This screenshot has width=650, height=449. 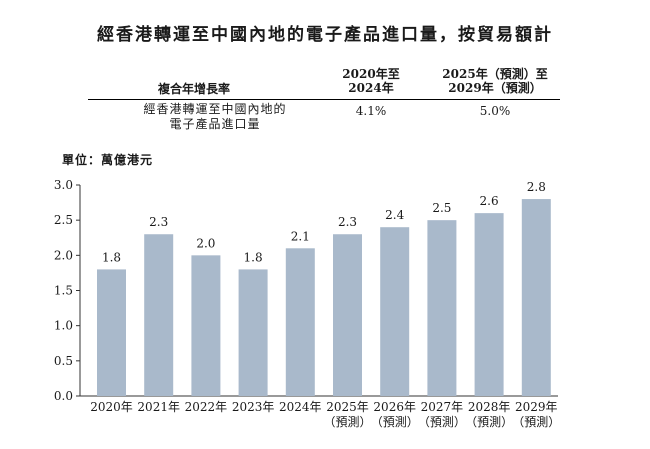 What do you see at coordinates (194, 89) in the screenshot?
I see `cagr-header-label: 複合年增長率` at bounding box center [194, 89].